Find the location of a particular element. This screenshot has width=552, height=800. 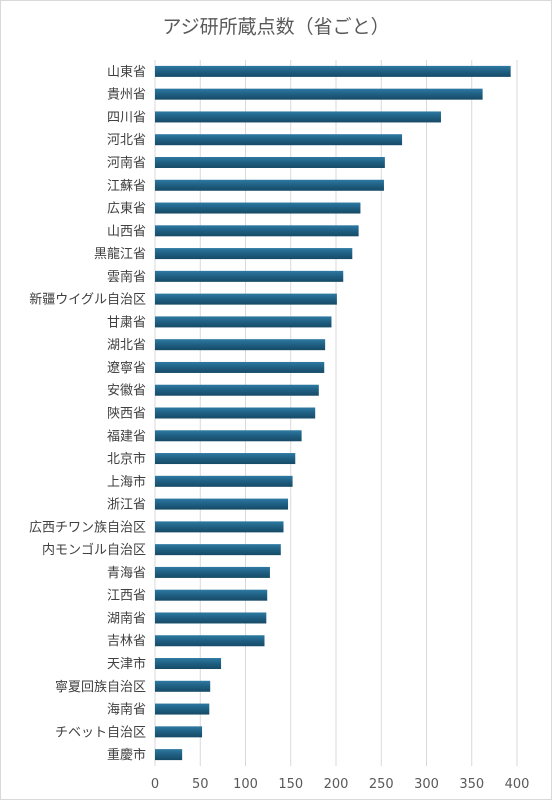

x-tick-label: 150 is located at coordinates (290, 784).